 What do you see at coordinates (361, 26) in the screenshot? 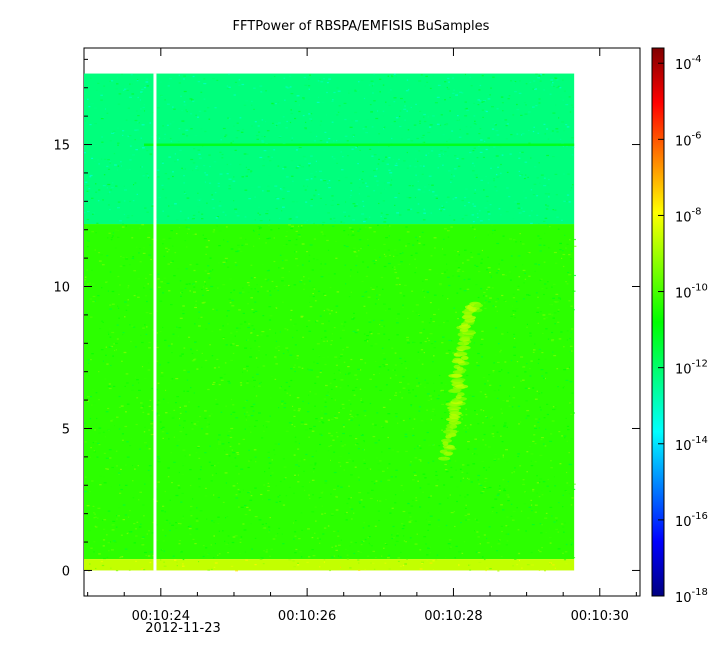
I see `chart-title: FFTPower of RBSPA/EMFISIS BuSamples` at bounding box center [361, 26].